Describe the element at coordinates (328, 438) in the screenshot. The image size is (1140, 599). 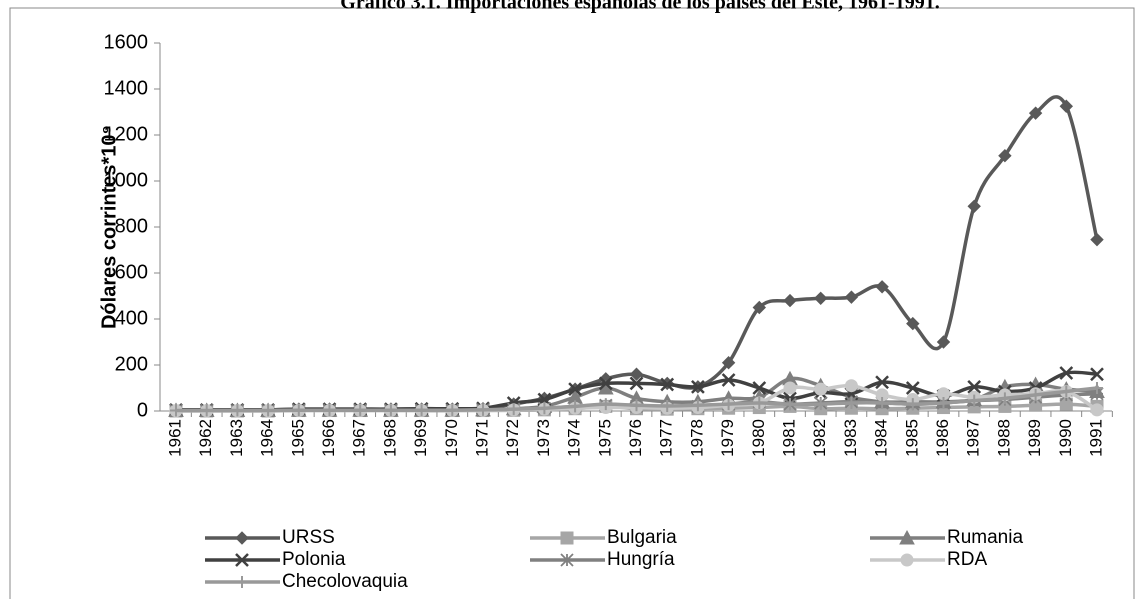
I see `x-tick-label: 1966` at that location.